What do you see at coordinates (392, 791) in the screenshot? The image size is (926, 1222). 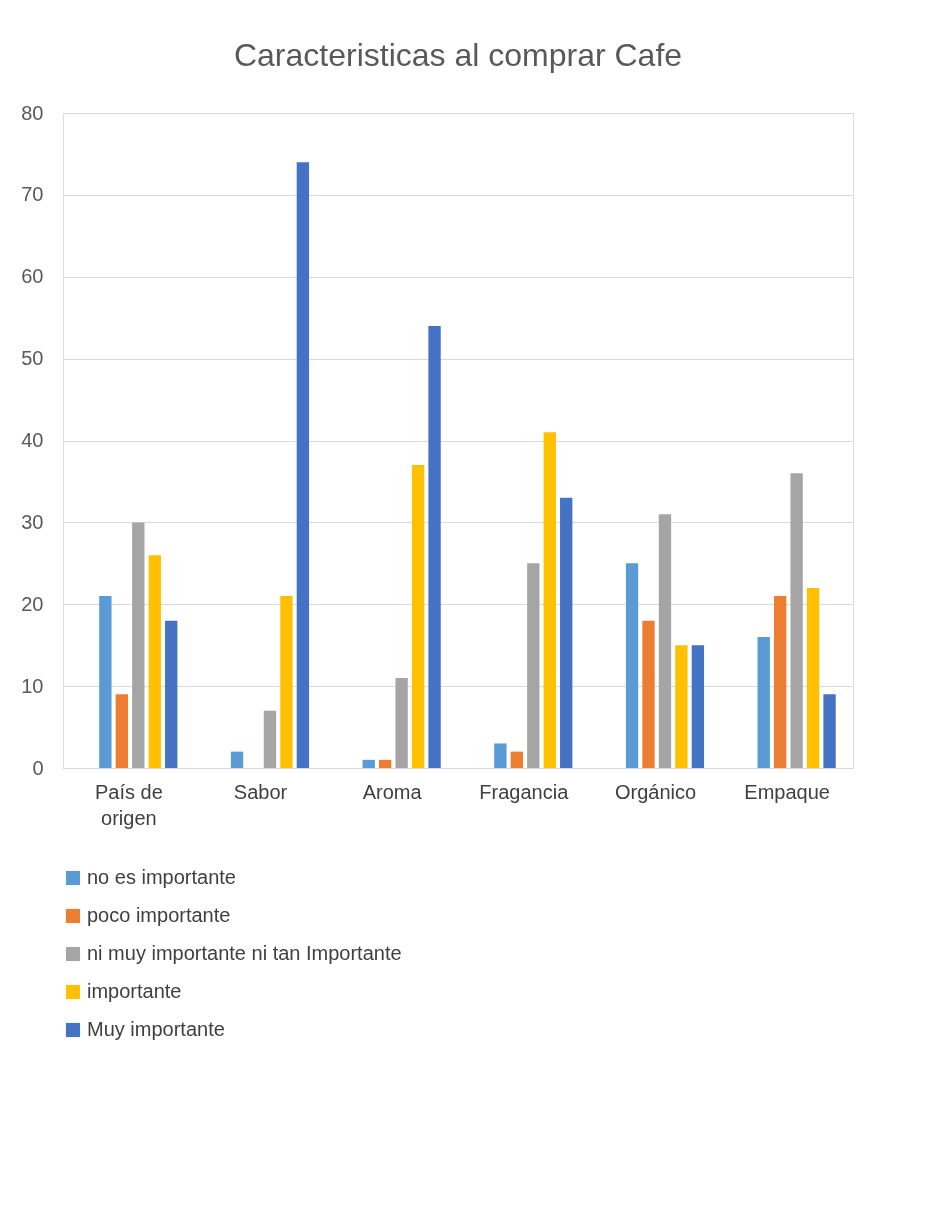 I see `x-tick-label: Aroma` at bounding box center [392, 791].